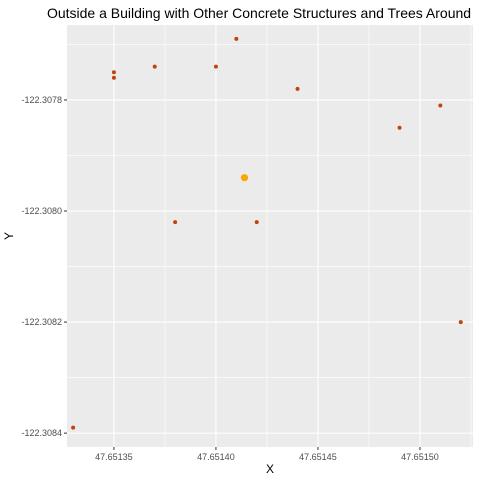 The height and width of the screenshot is (480, 480). Describe the element at coordinates (41, 211) in the screenshot. I see `y-tick-label: -122.3080` at that location.